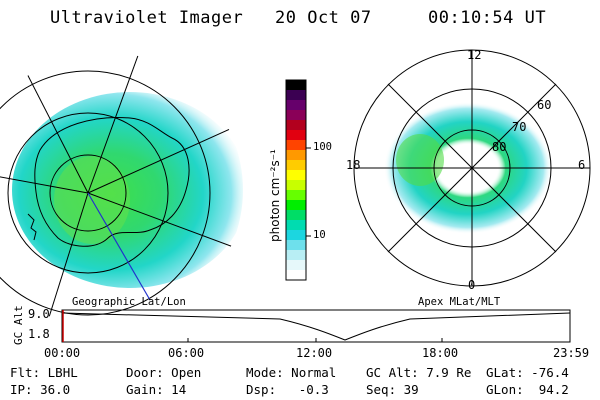 The width and height of the screenshot is (600, 400). Describe the element at coordinates (582, 165) in the screenshot. I see `mlt-label-6: 6` at that location.